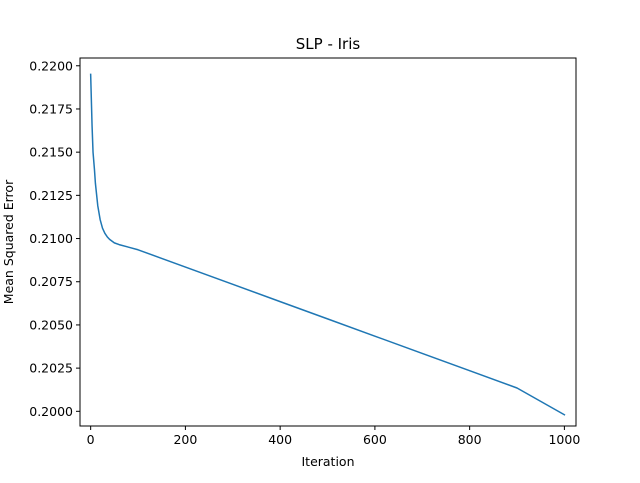 Image resolution: width=640 pixels, height=483 pixels. What do you see at coordinates (51, 238) in the screenshot?
I see `y-tick-label: 0.2100` at bounding box center [51, 238].